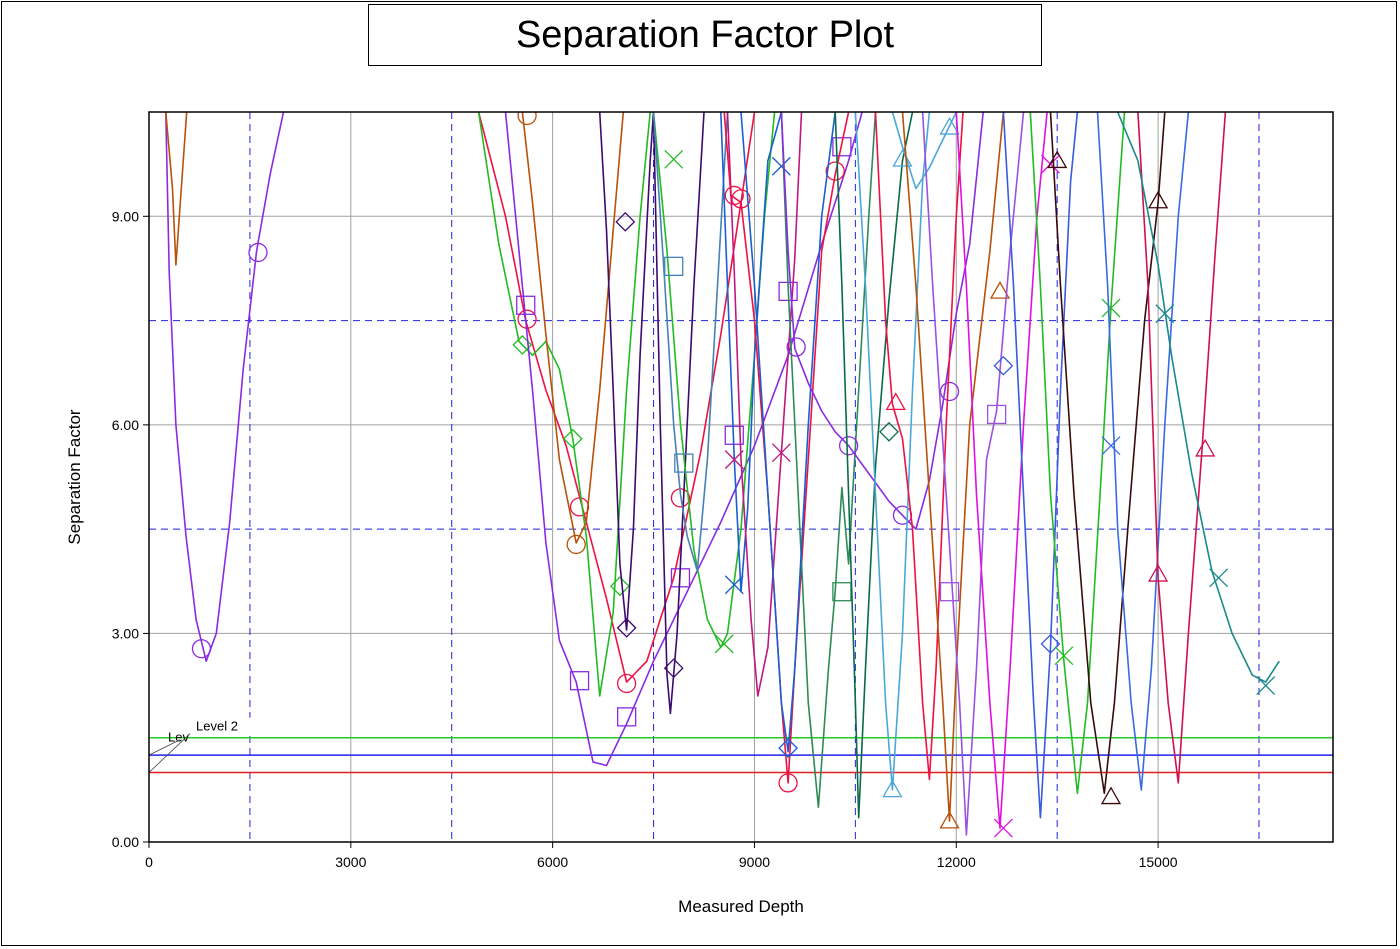 This screenshot has height=949, width=1400. I want to click on level-label-bg, so click(227, 725).